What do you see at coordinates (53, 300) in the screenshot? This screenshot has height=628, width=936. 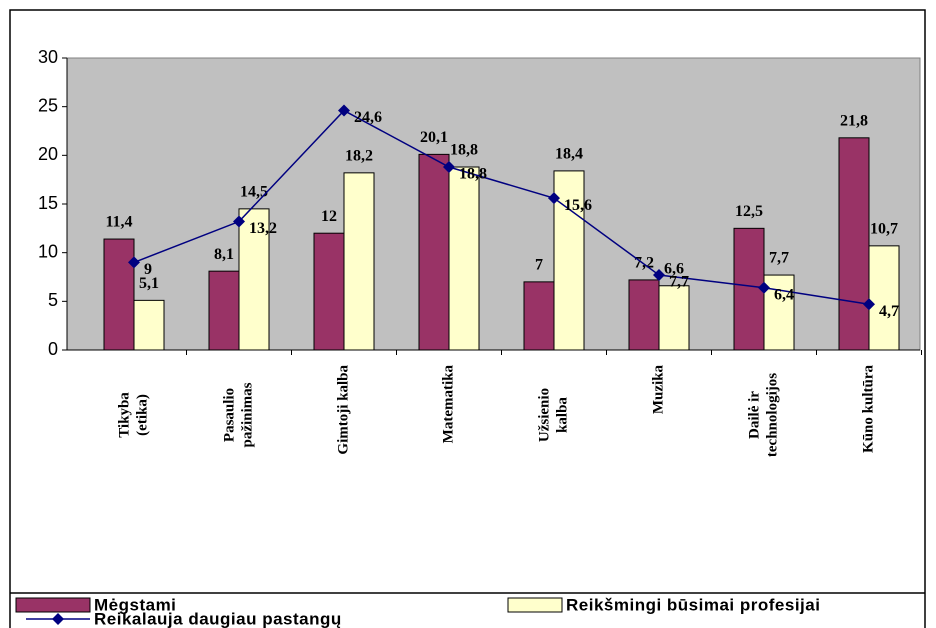 I see `y-tick-label: 5` at bounding box center [53, 300].